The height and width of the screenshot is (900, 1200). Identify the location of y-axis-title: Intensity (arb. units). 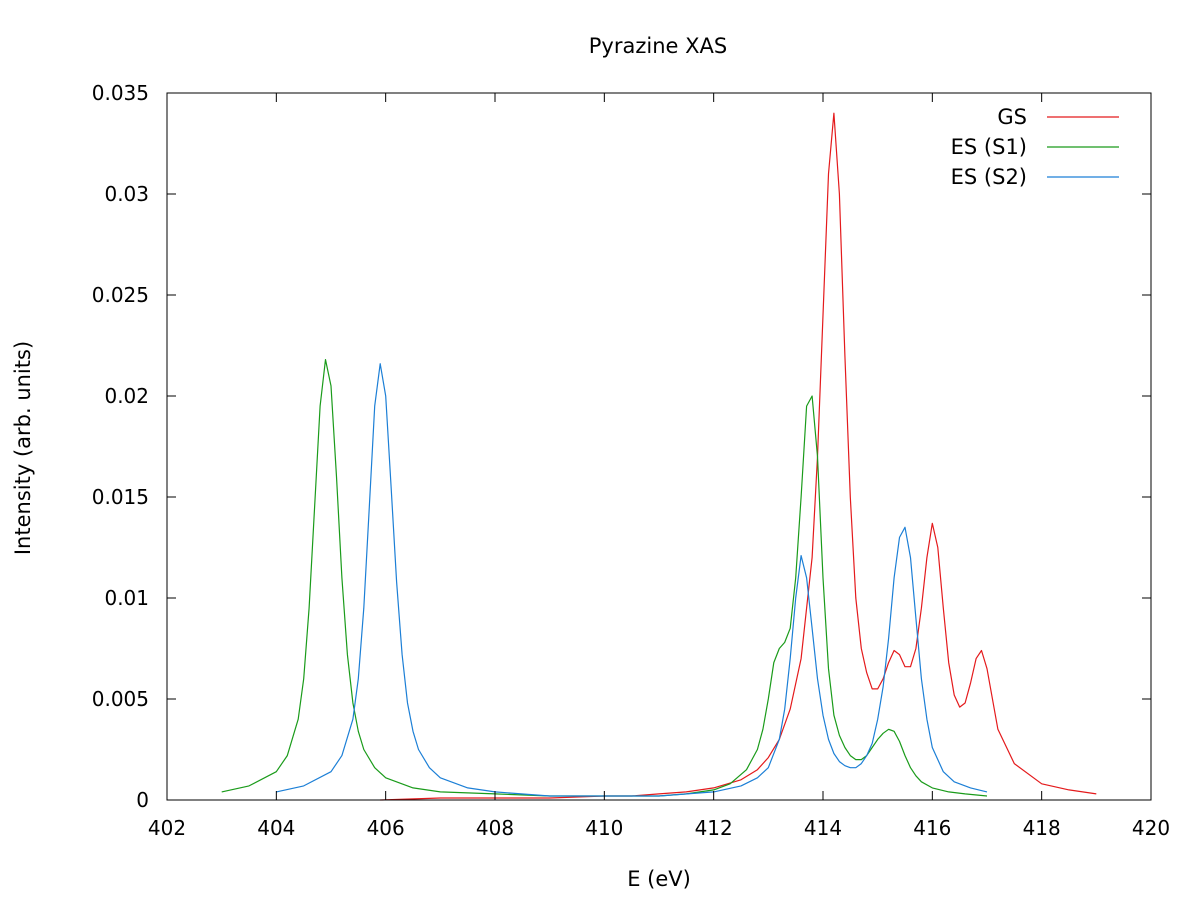
(23, 448).